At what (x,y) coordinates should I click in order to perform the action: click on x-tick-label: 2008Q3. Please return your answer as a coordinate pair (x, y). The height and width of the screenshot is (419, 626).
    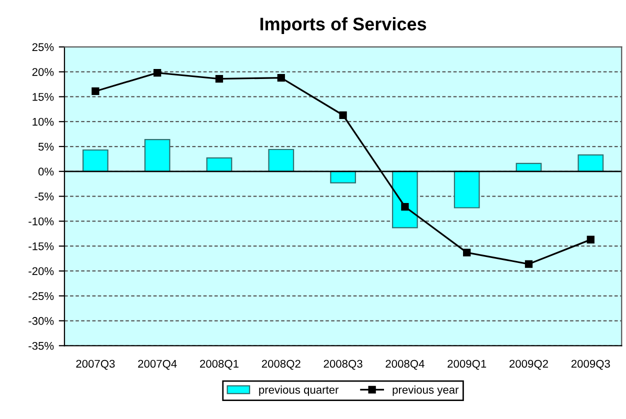
    Looking at the image, I should click on (343, 365).